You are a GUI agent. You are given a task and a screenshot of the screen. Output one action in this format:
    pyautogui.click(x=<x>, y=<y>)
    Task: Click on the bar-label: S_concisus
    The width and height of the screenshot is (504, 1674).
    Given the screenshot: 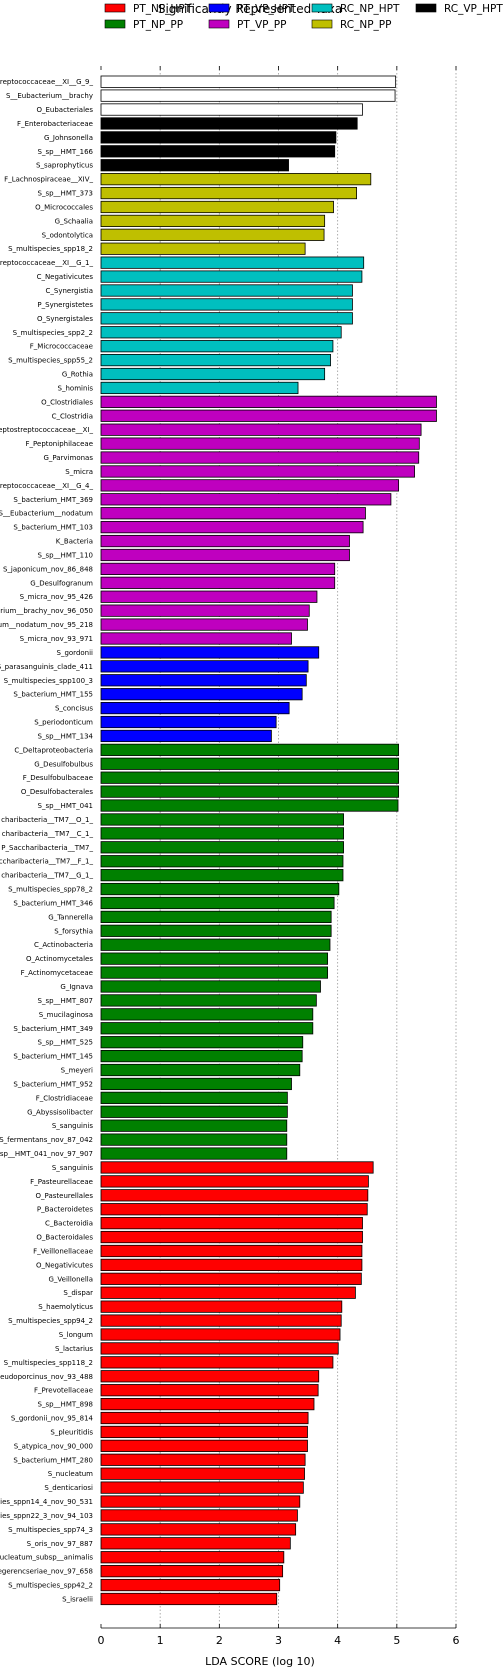 What is the action you would take?
    pyautogui.click(x=74, y=709)
    